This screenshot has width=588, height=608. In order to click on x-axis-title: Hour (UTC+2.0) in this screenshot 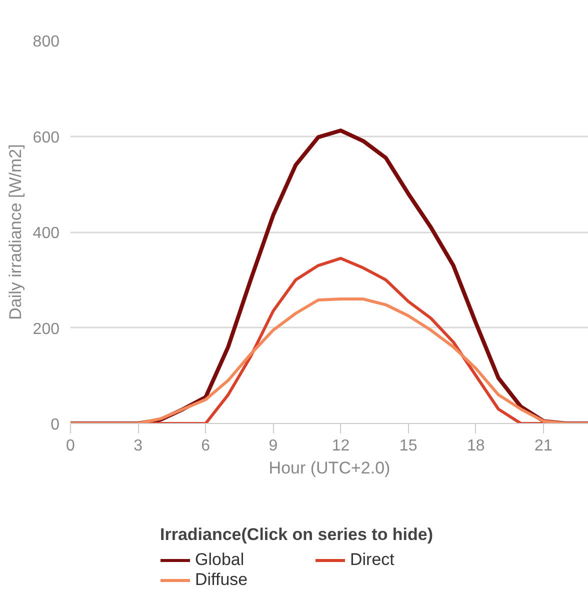, I will do `click(329, 468)`.